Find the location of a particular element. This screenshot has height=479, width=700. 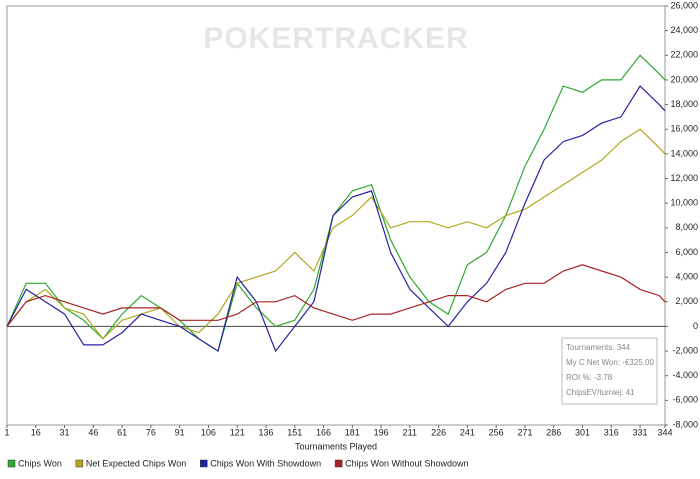

x-tick-label: 76 is located at coordinates (151, 432).